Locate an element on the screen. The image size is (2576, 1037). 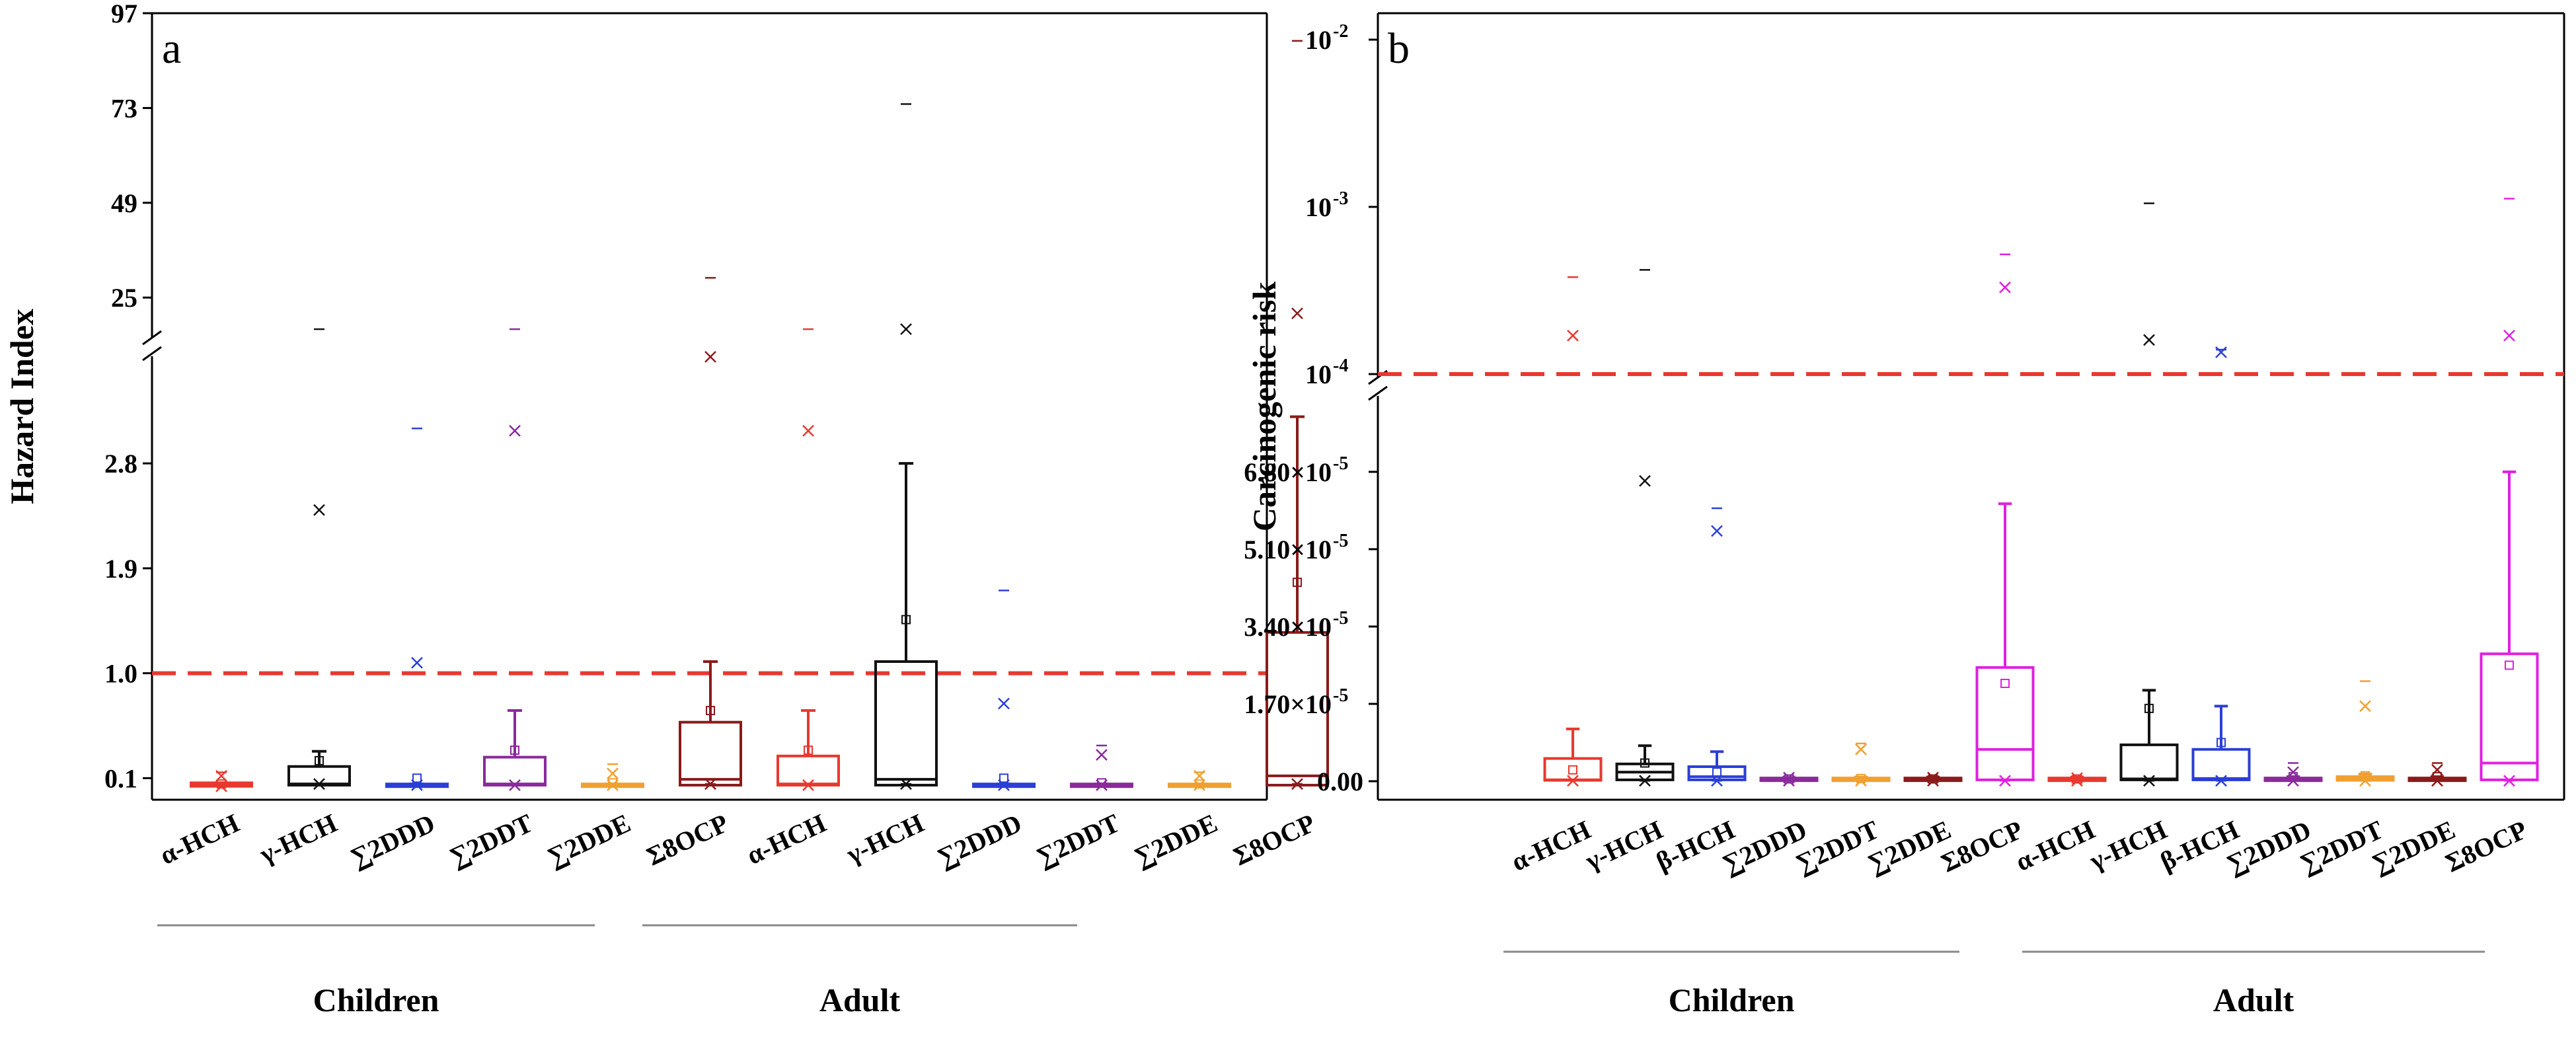
y-axis-title: Hazard Index is located at coordinates (21, 407).